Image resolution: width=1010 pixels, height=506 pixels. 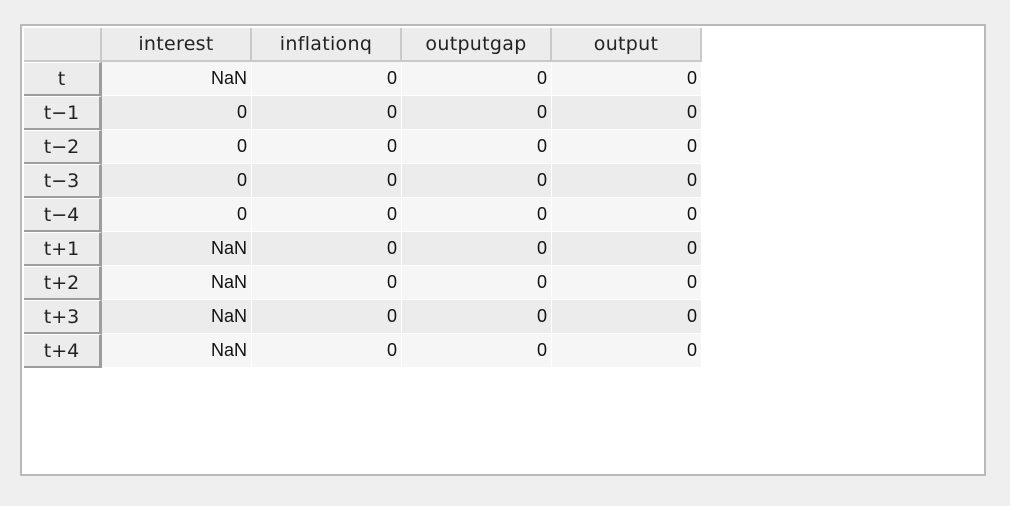 I want to click on row-header: t−2, so click(x=63, y=147).